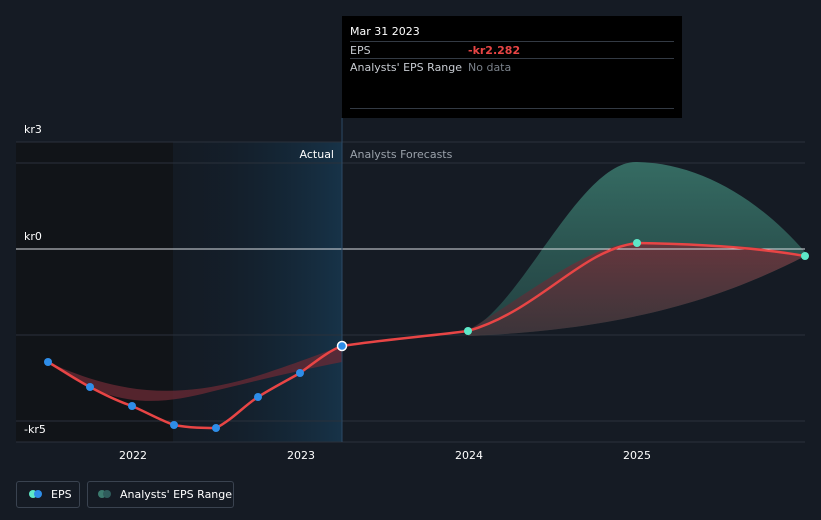 The width and height of the screenshot is (821, 520). I want to click on tooltip-date: Mar 31 2023, so click(385, 31).